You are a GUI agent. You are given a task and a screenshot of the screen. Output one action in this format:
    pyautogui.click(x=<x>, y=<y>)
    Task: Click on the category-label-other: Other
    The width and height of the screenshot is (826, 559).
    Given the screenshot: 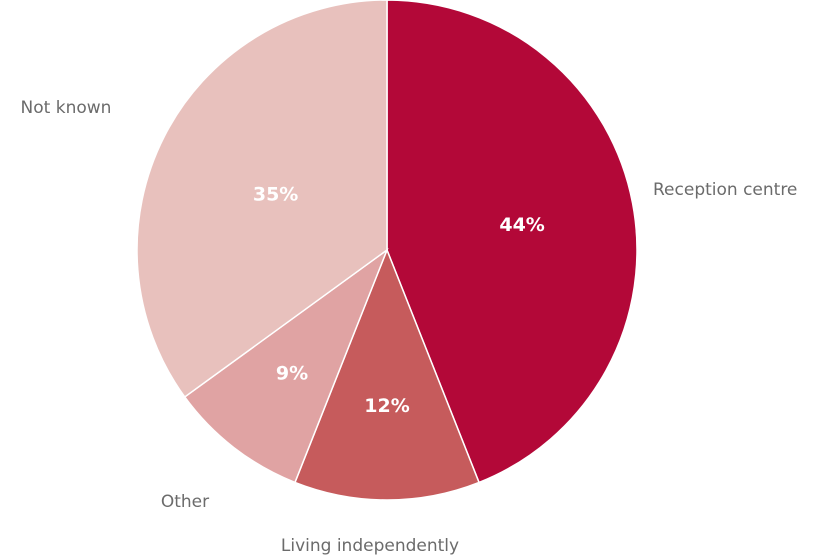 What is the action you would take?
    pyautogui.click(x=185, y=502)
    